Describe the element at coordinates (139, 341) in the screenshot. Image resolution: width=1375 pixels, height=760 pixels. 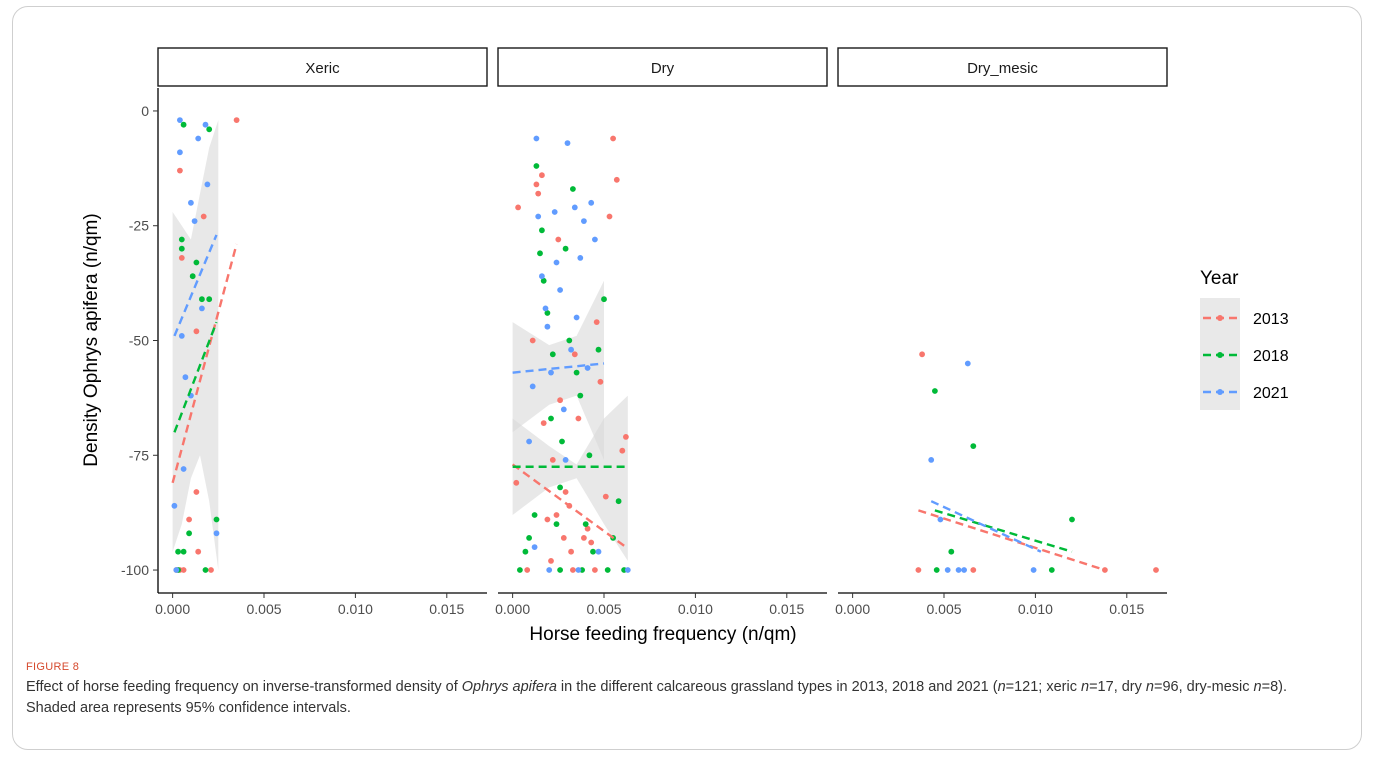
I see `y-tick-label: -50` at that location.